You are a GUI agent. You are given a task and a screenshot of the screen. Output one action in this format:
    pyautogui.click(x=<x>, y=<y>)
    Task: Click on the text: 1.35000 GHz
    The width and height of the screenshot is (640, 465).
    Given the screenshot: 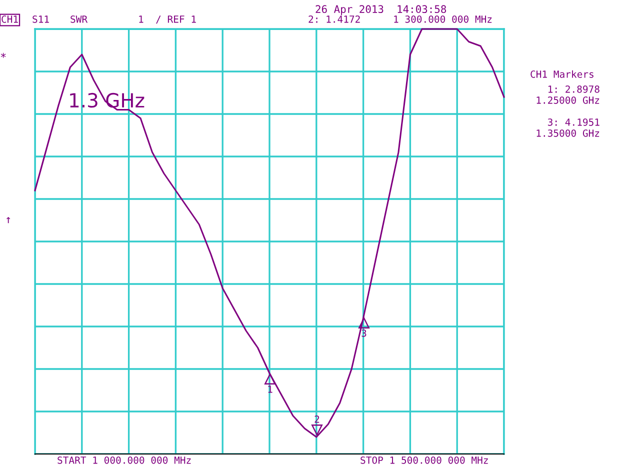 What is the action you would take?
    pyautogui.click(x=568, y=133)
    